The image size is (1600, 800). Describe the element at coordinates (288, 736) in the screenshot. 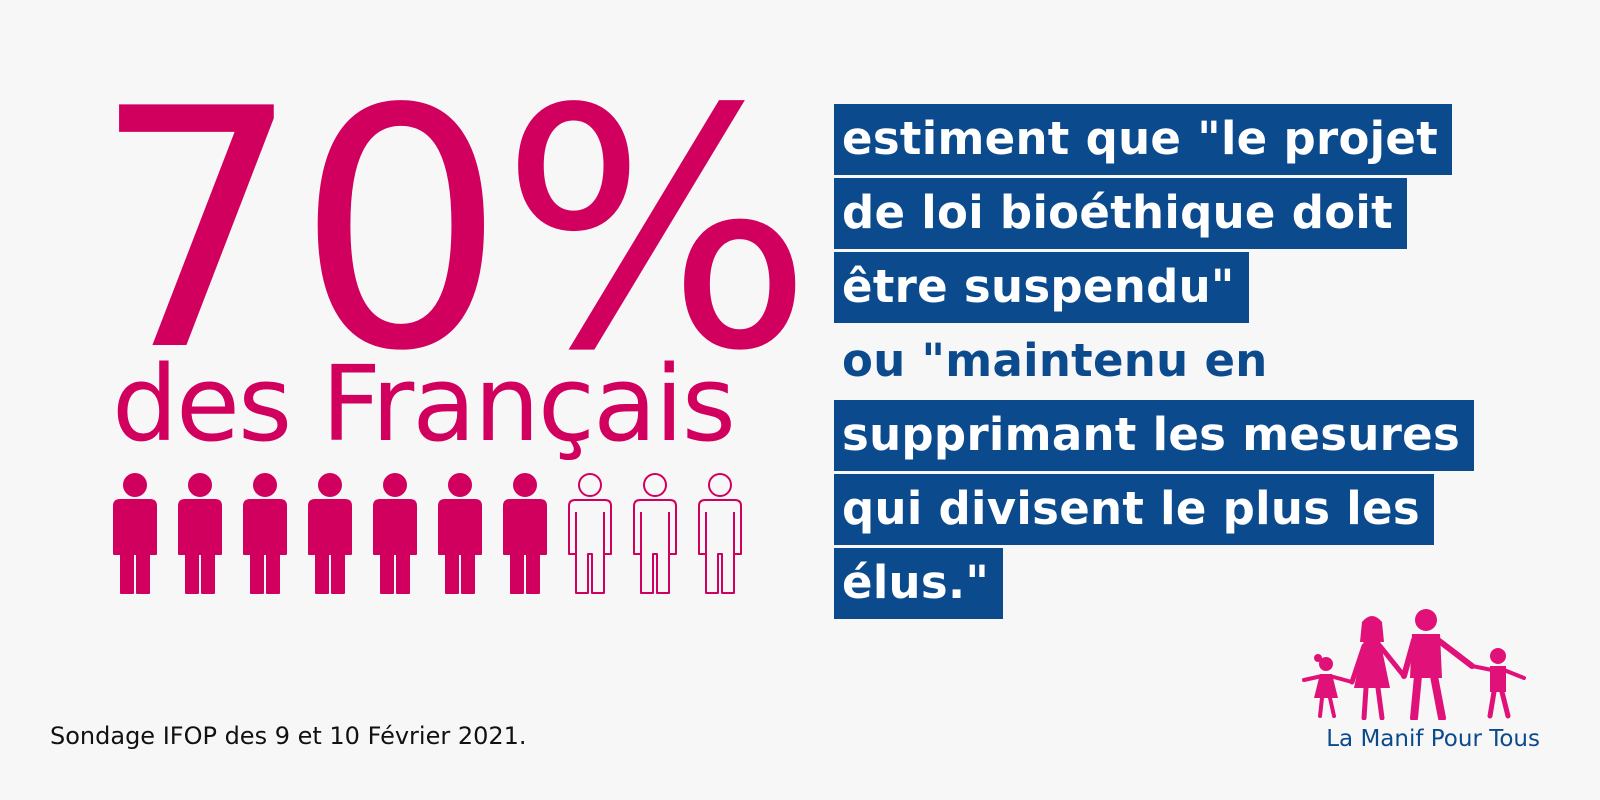

I see `source-note: Sondage IFOP des 9 et 10 Février 2021.` at that location.